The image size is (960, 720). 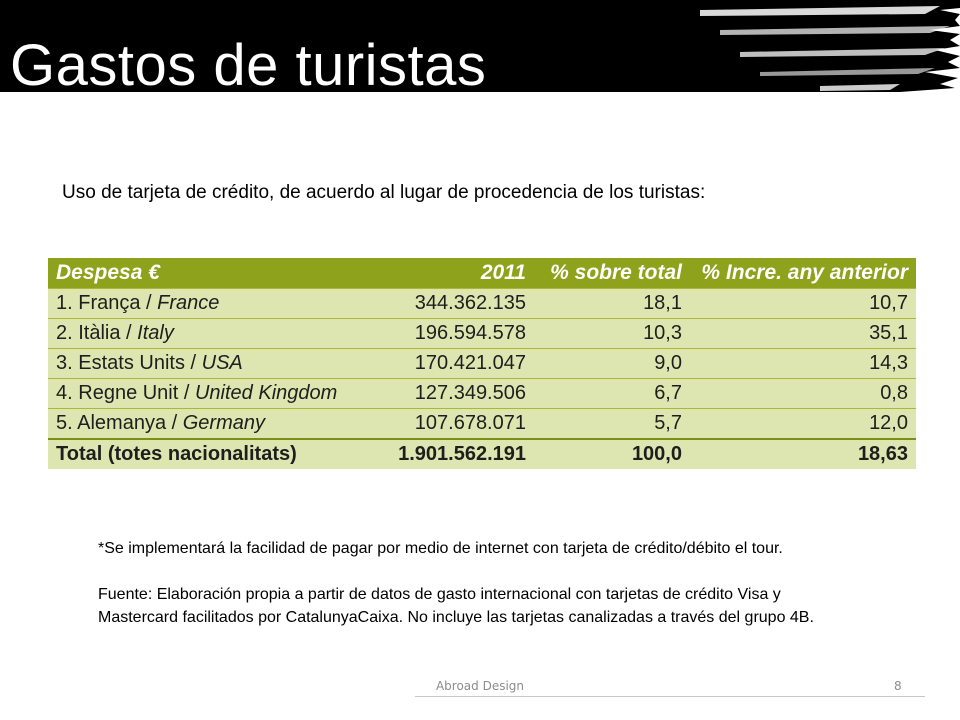 I want to click on header-despesa: Despesa €, so click(x=213, y=273).